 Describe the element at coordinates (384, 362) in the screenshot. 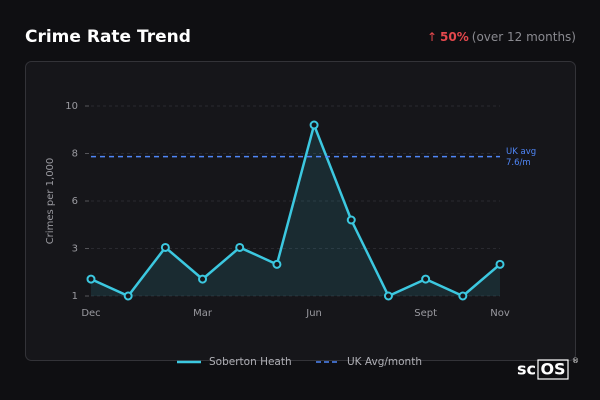

I see `legend-label: UK Avg/month` at that location.